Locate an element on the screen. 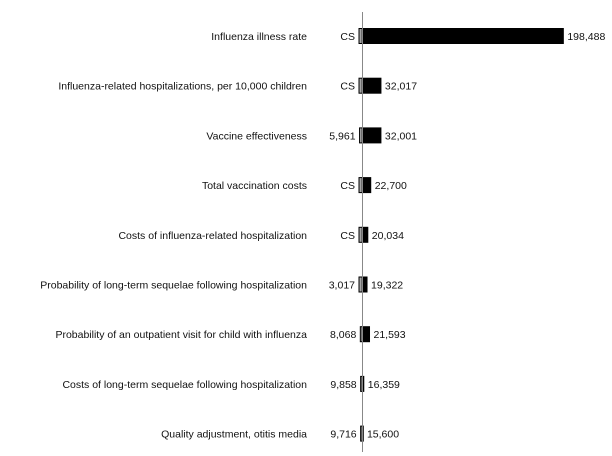 The height and width of the screenshot is (456, 612). high-value-label: 198,488 is located at coordinates (586, 37).